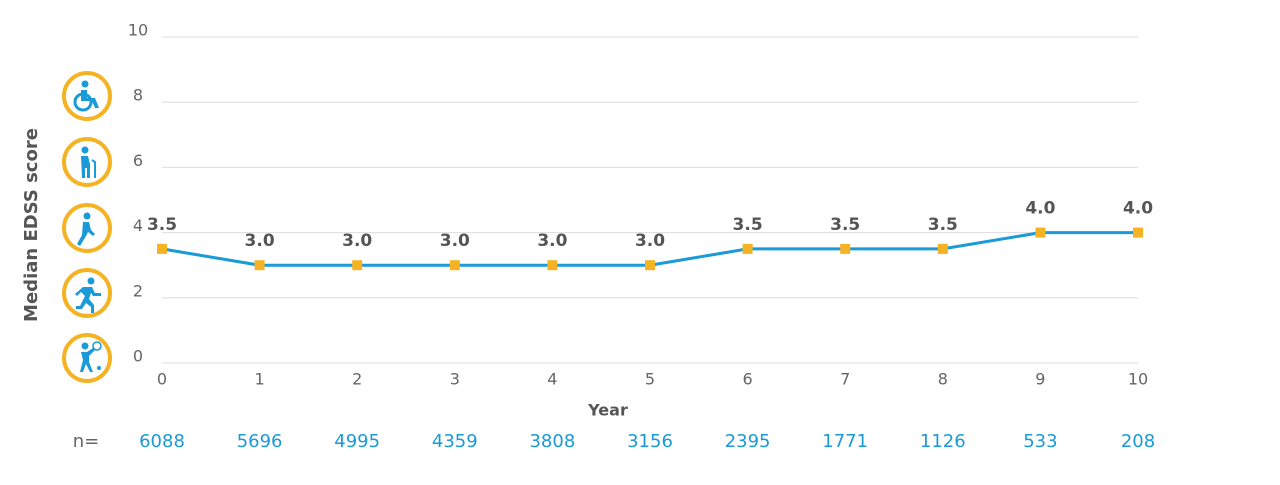  Describe the element at coordinates (260, 379) in the screenshot. I see `x-tick-label: 1` at that location.